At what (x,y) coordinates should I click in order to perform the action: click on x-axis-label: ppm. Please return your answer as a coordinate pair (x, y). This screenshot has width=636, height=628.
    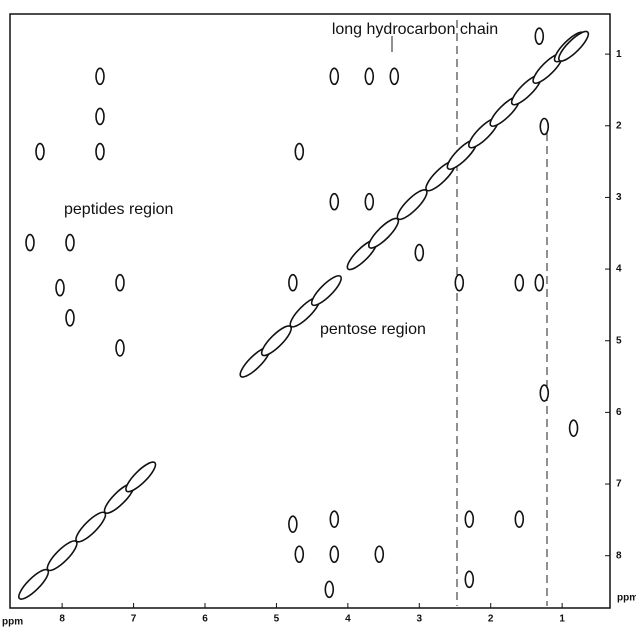
    Looking at the image, I should click on (12, 622).